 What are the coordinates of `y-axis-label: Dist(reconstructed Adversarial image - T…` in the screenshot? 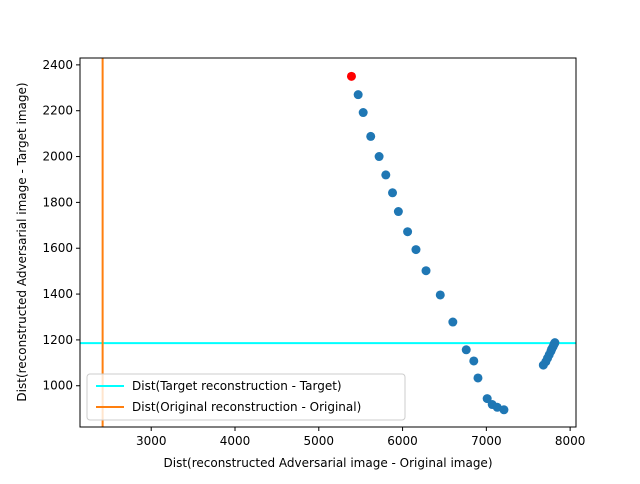 It's located at (22, 241).